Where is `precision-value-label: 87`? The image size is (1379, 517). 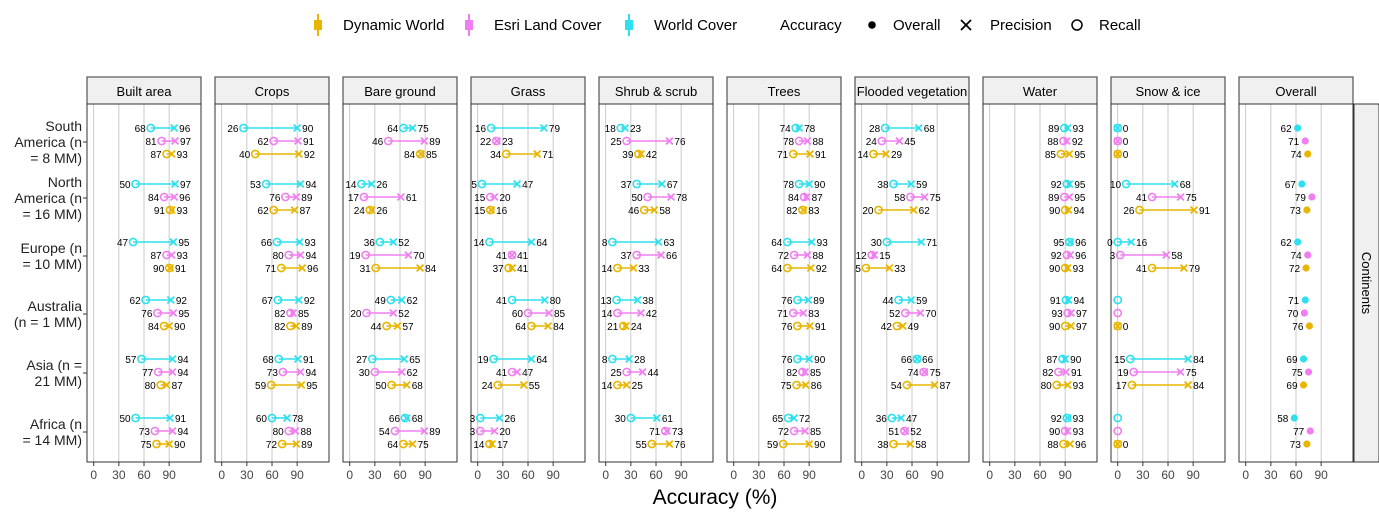 precision-value-label: 87 is located at coordinates (306, 211).